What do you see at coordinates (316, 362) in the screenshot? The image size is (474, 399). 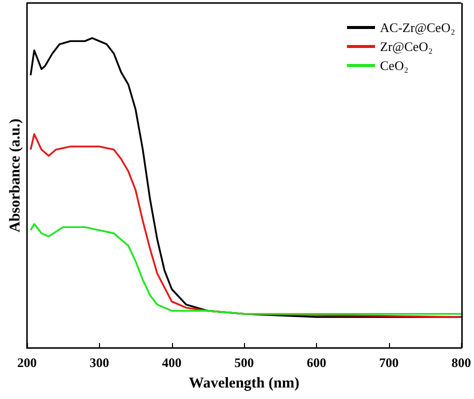 I see `x-tick-label: 600` at bounding box center [316, 362].